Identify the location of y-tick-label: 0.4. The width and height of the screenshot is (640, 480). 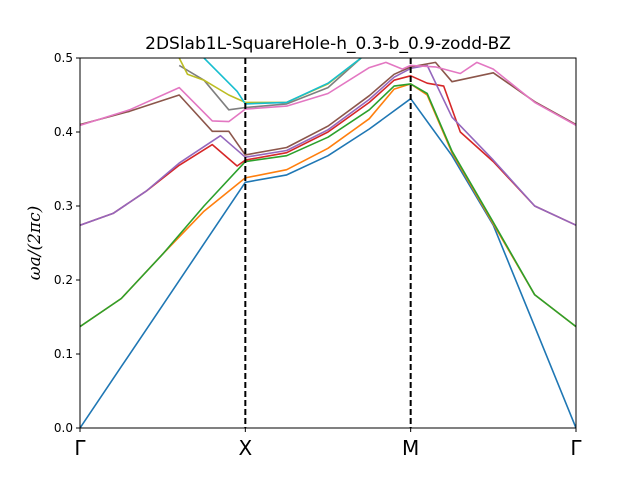
(63, 132).